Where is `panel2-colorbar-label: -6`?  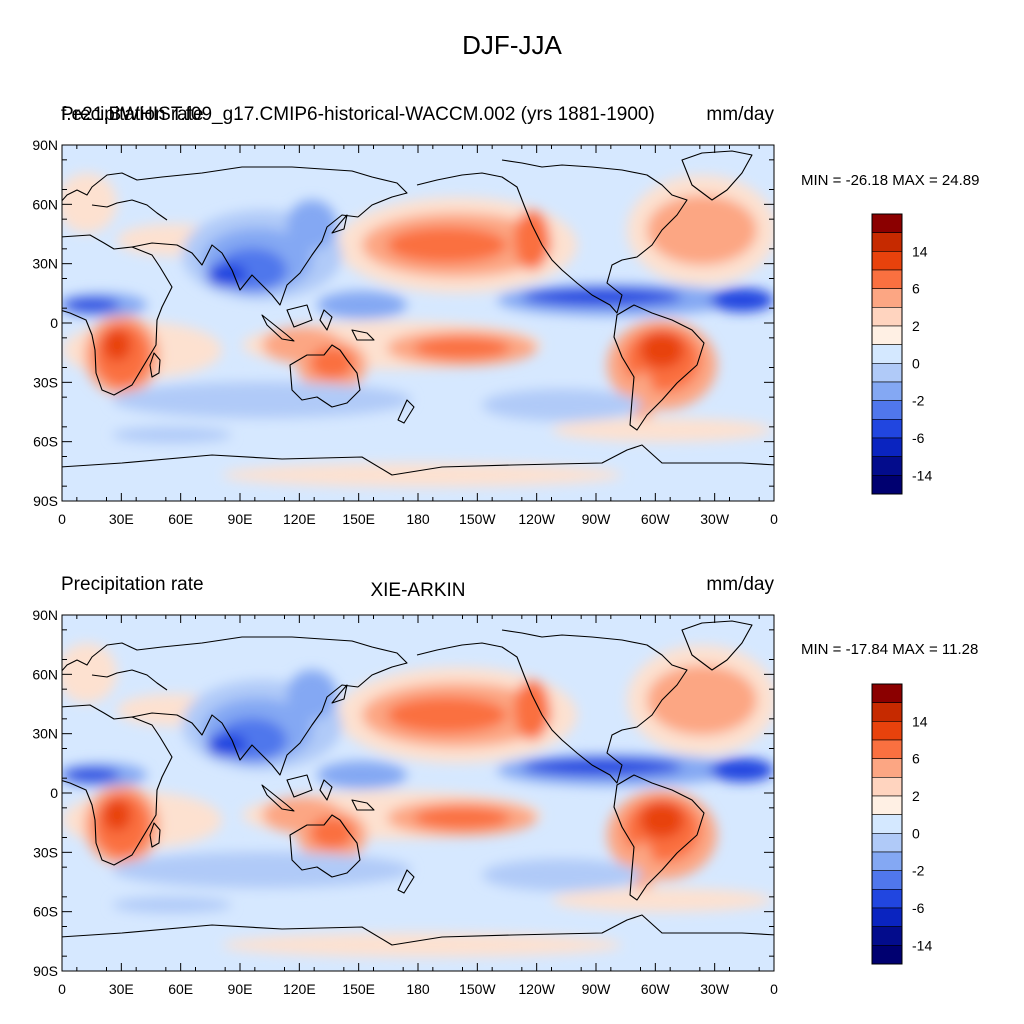 panel2-colorbar-label: -6 is located at coordinates (918, 908).